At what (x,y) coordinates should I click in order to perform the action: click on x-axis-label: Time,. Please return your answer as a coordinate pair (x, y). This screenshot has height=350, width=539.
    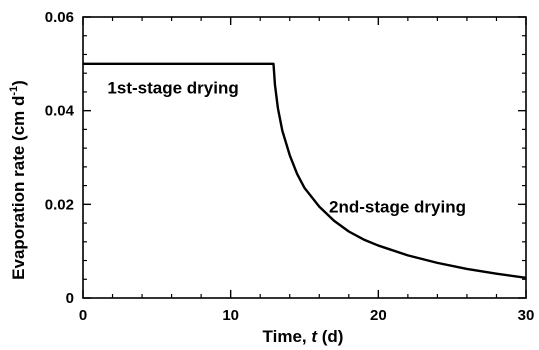
    Looking at the image, I should click on (287, 336).